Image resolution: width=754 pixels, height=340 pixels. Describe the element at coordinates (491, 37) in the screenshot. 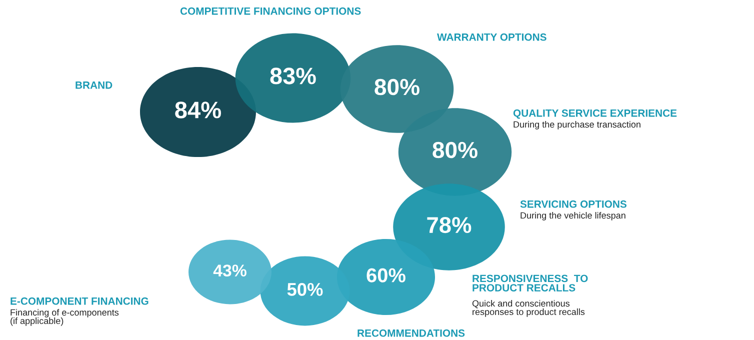

I see `category-label: WARRANTY OPTIONS` at that location.